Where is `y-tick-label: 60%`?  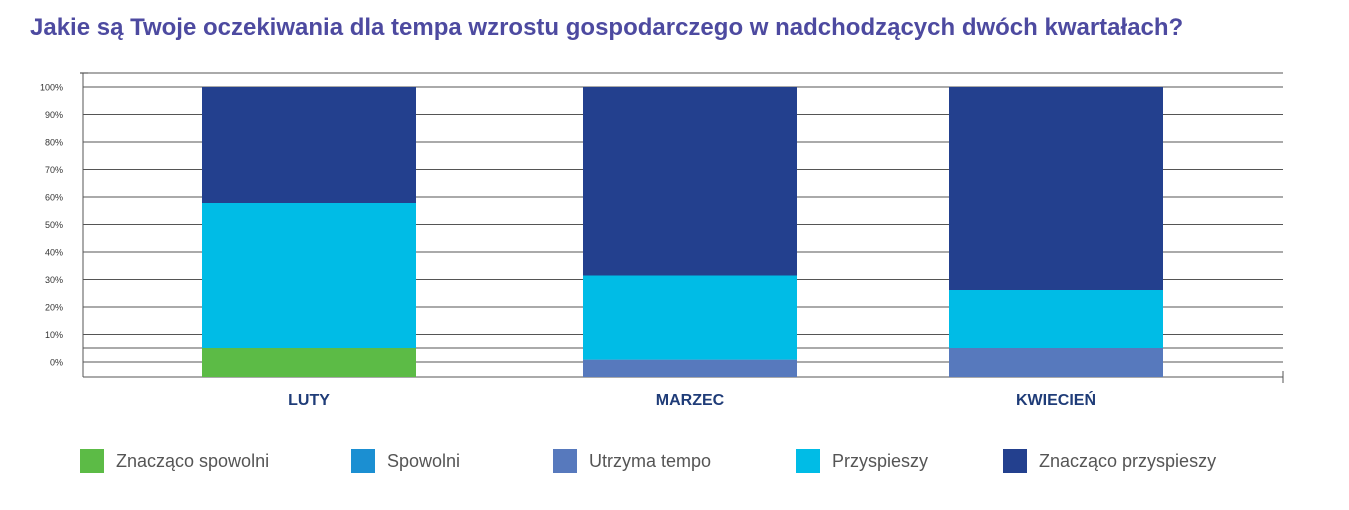 y-tick-label: 60% is located at coordinates (54, 198).